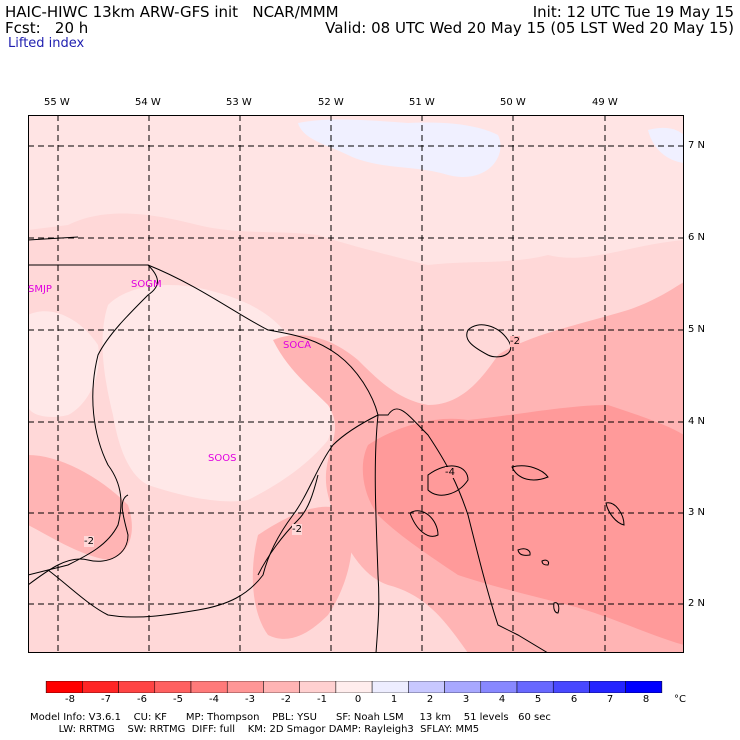  What do you see at coordinates (286, 699) in the screenshot?
I see `cbar-label: -2` at bounding box center [286, 699].